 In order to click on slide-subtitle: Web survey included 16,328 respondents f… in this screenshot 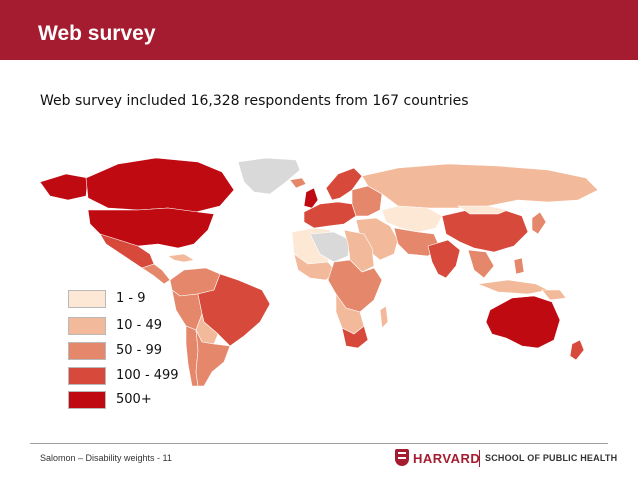, I will do `click(254, 101)`.